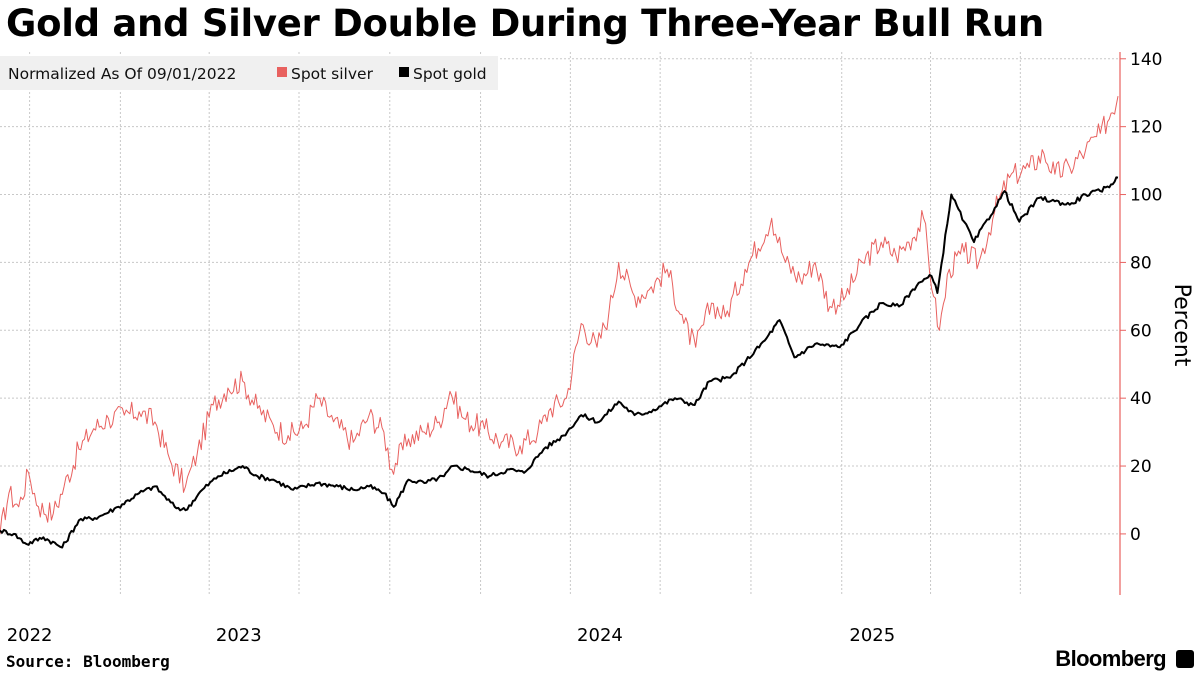 The height and width of the screenshot is (675, 1200). I want to click on y-axis-label: Percent, so click(1181, 325).